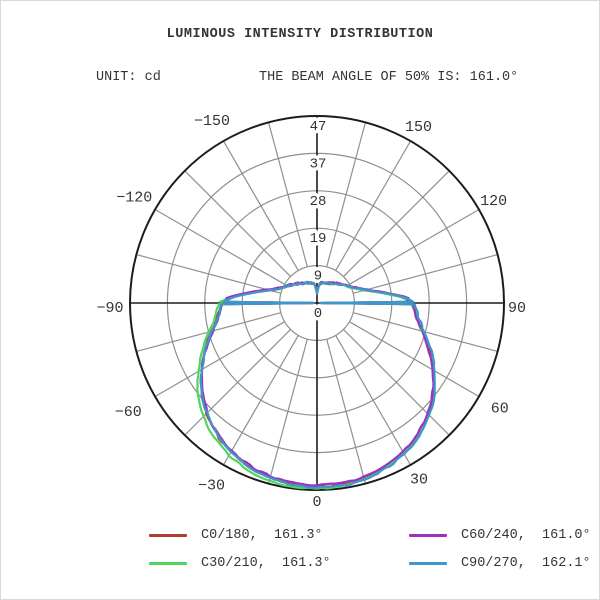  I want to click on unit-label: UNIT: cd, so click(128, 77).